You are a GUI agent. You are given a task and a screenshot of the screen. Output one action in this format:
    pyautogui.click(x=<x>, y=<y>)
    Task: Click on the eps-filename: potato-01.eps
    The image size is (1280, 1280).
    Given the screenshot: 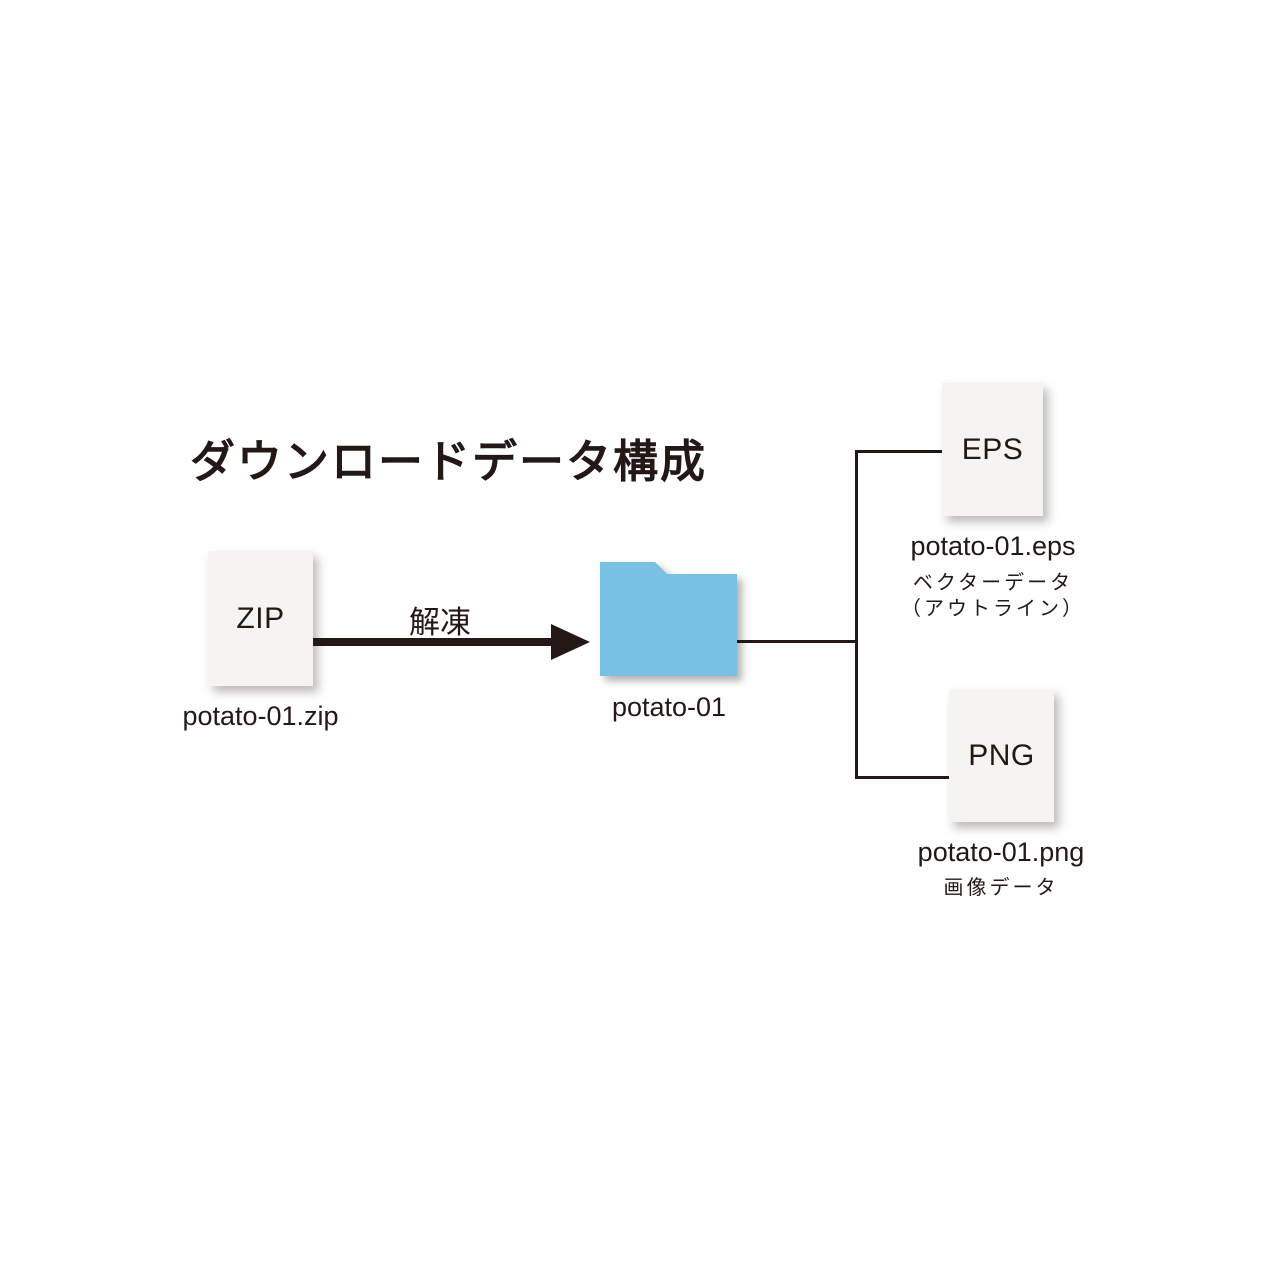 What is the action you would take?
    pyautogui.click(x=993, y=546)
    